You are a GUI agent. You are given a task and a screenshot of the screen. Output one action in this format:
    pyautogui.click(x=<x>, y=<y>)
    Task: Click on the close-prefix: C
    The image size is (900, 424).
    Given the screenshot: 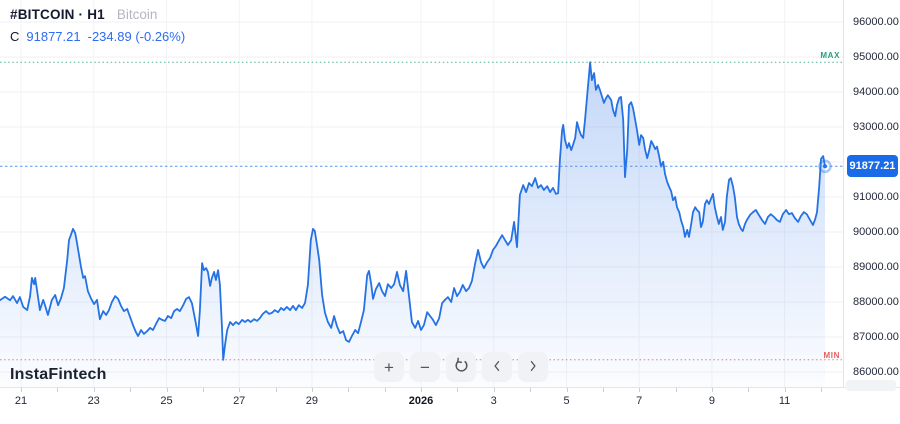 What is the action you would take?
    pyautogui.click(x=15, y=36)
    